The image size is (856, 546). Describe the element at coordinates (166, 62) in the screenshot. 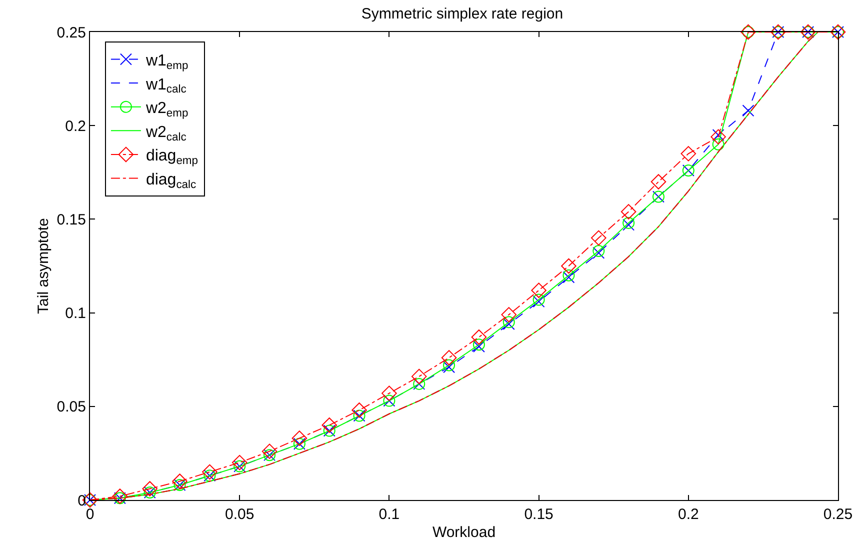

I see `legend-label: w1$_{emp}$` at that location.